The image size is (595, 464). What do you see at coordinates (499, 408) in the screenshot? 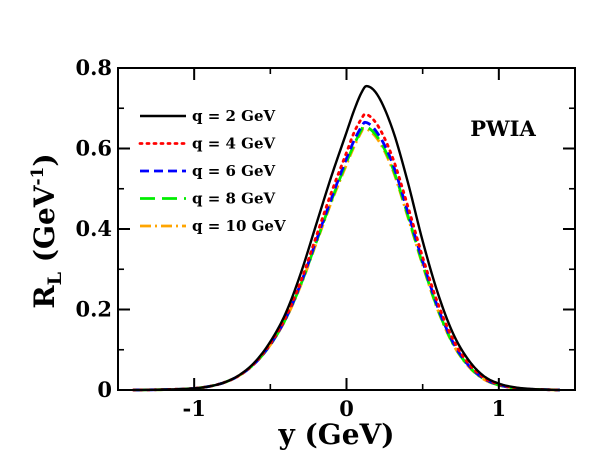
I see `x-tick-label: 1` at bounding box center [499, 408].